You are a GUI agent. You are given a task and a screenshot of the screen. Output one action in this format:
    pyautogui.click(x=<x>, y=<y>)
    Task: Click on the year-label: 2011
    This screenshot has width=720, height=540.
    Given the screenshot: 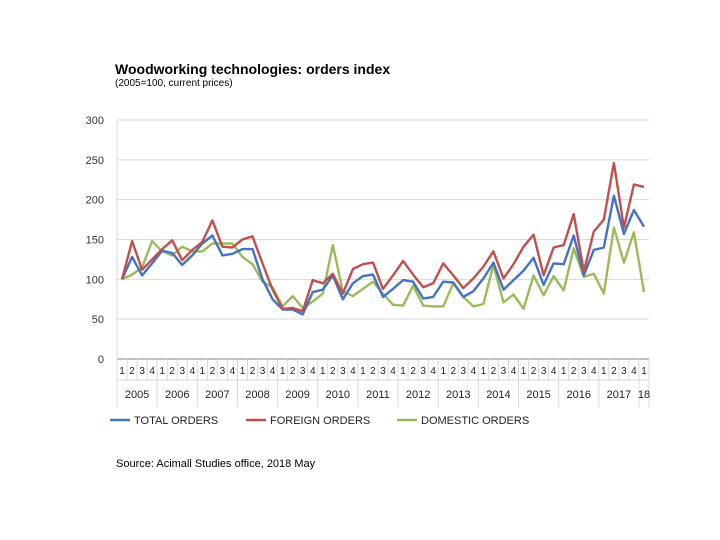 What is the action you would take?
    pyautogui.click(x=378, y=395)
    